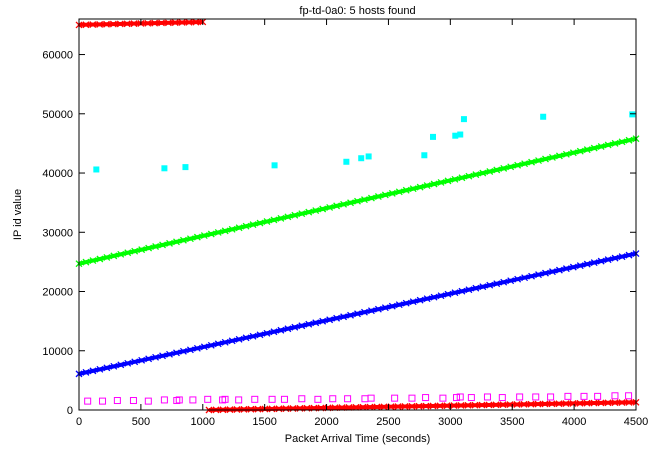  I want to click on x-tick-label: 3500, so click(512, 422).